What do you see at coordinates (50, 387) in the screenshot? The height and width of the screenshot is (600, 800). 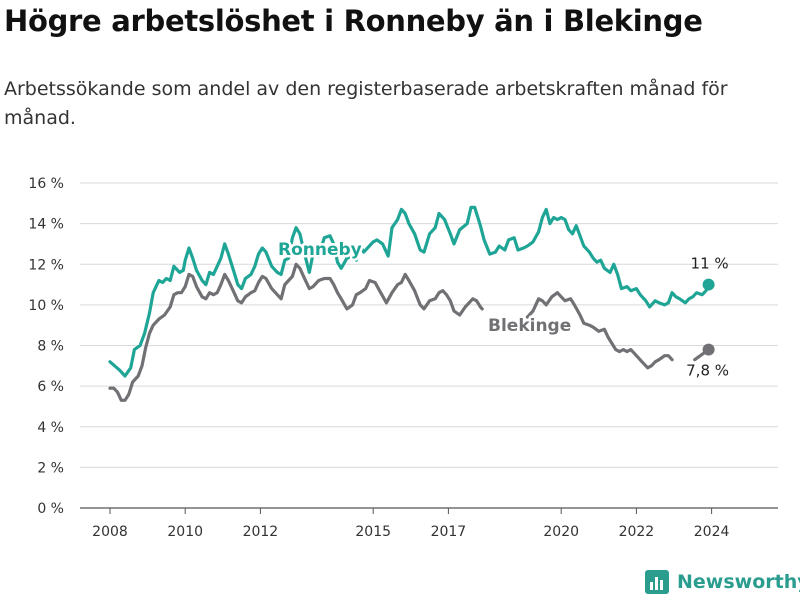 I see `y-tick-label: 6 %` at bounding box center [50, 387].